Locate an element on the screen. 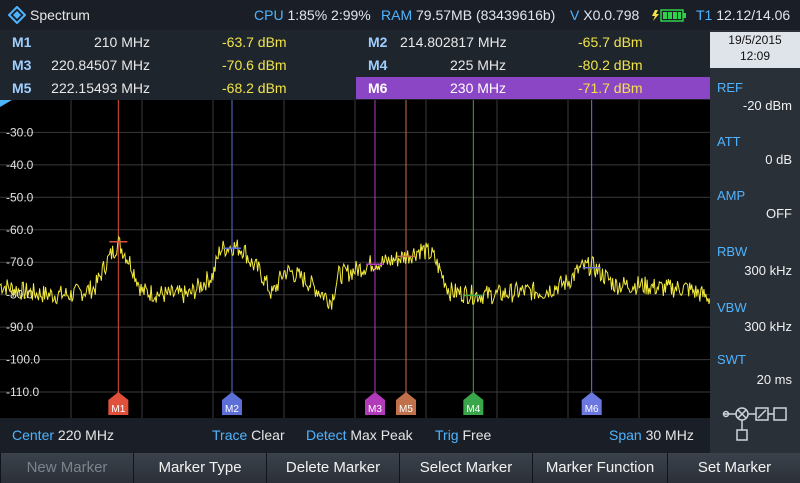 Image resolution: width=800 pixels, height=483 pixels. y-tick-label: -50.0 is located at coordinates (20, 197).